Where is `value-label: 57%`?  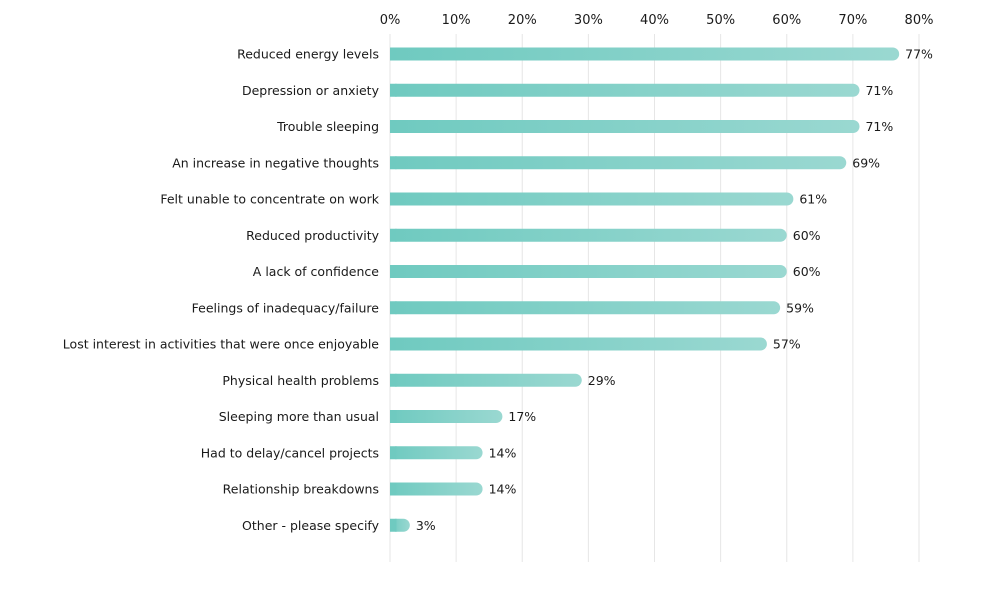
value-label: 57% is located at coordinates (787, 344).